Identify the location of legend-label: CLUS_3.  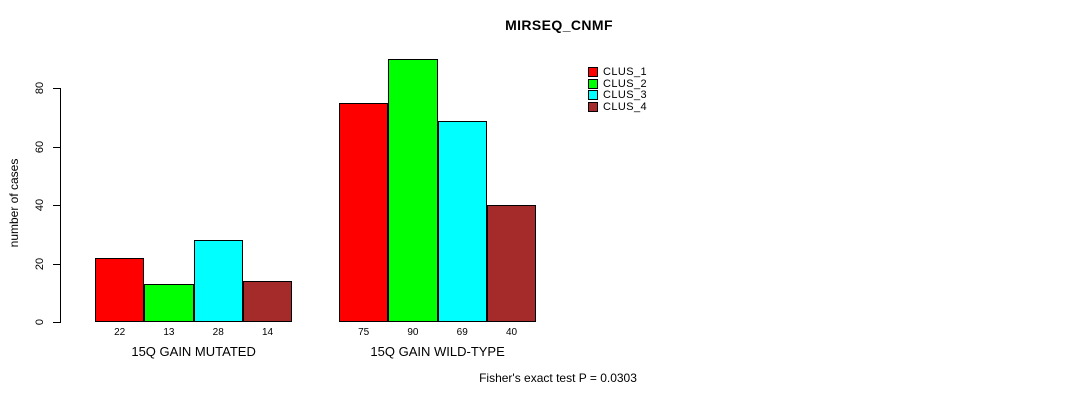
(625, 95).